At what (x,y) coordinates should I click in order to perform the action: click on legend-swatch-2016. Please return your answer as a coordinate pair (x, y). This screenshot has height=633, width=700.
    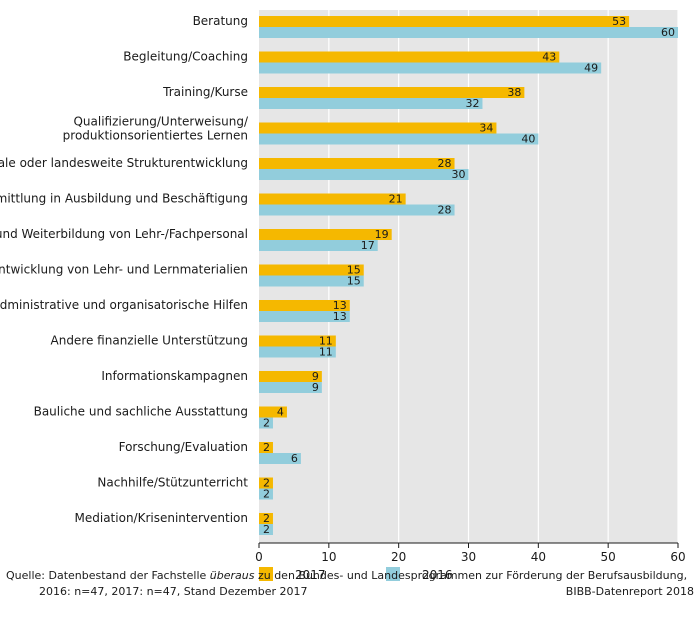
    Looking at the image, I should click on (393, 574).